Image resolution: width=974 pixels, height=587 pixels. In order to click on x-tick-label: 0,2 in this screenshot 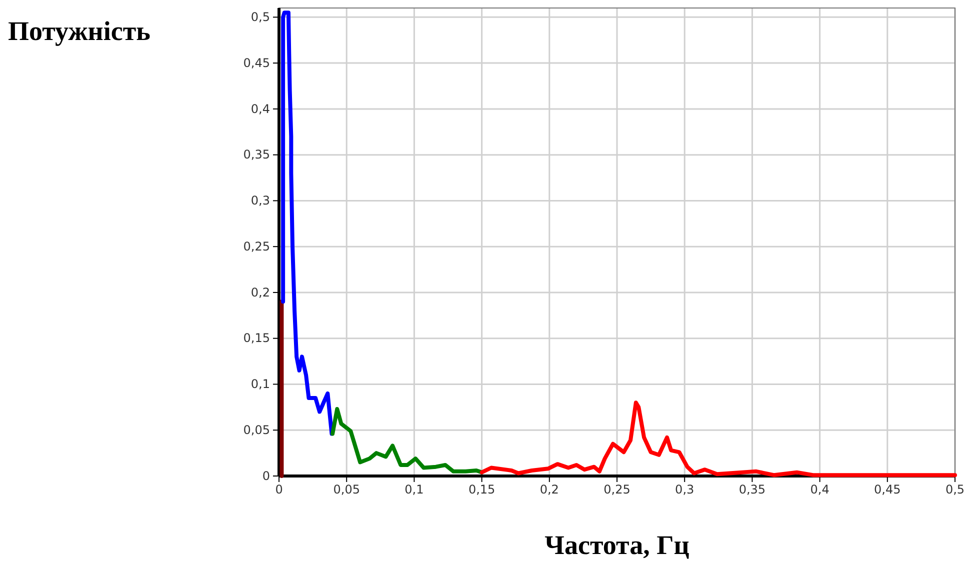, I will do `click(549, 489)`.